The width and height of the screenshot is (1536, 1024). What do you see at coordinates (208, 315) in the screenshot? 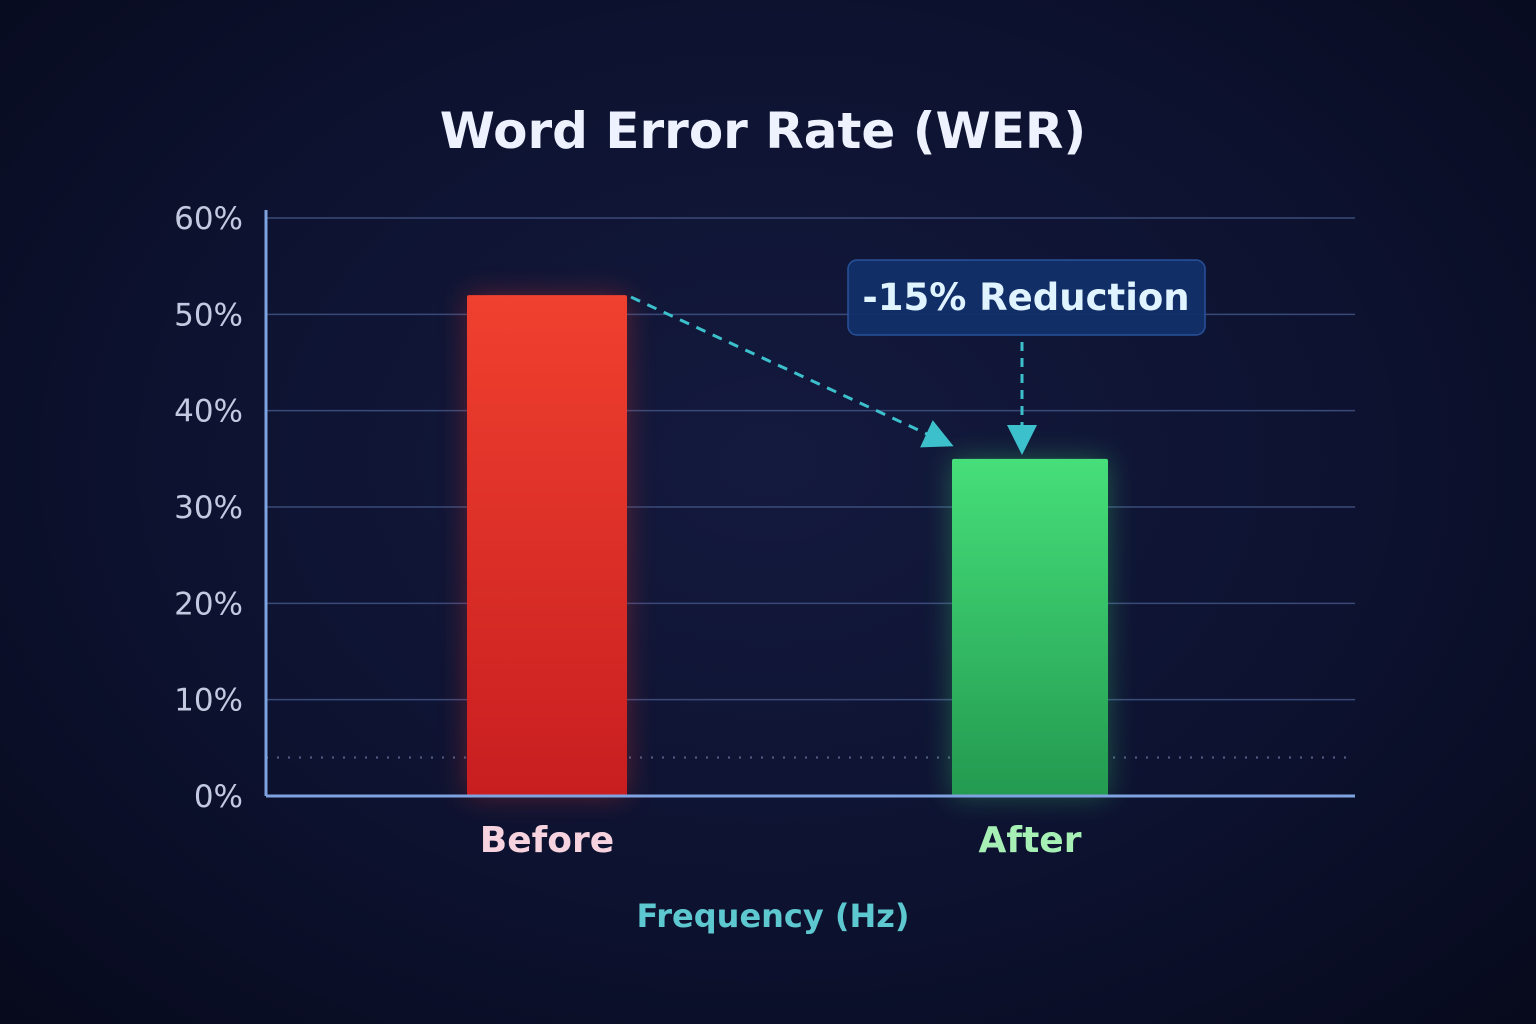
I see `y-tick-label: 50%` at bounding box center [208, 315].